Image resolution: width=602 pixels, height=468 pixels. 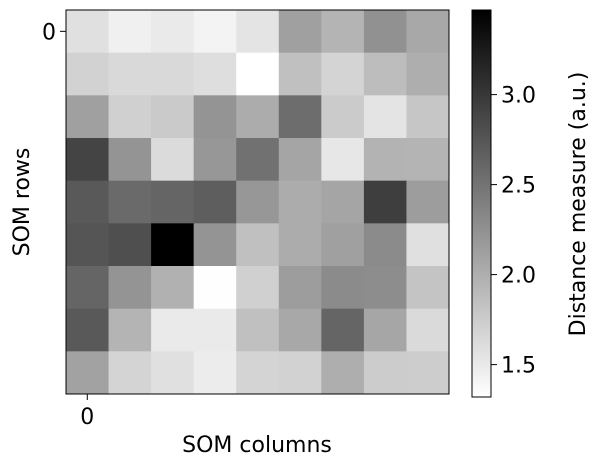 I want to click on heatmap-cell-r2-c0, so click(x=88, y=117).